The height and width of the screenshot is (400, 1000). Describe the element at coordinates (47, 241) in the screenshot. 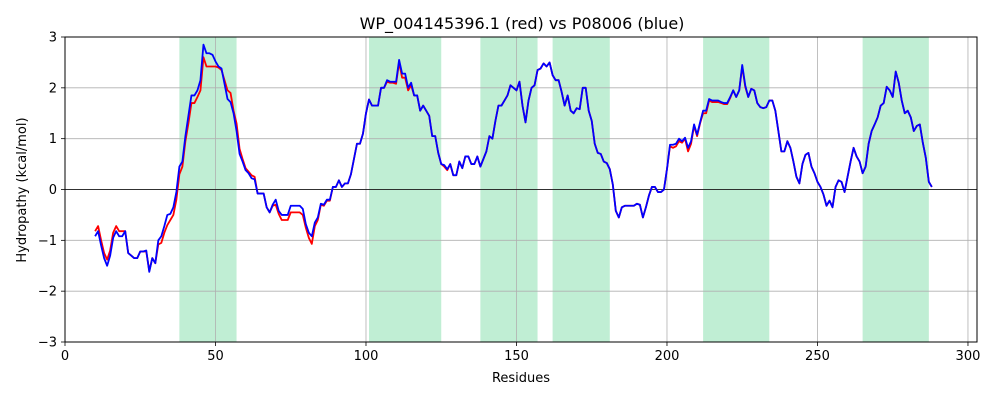

I see `y-tick-label: −1` at that location.